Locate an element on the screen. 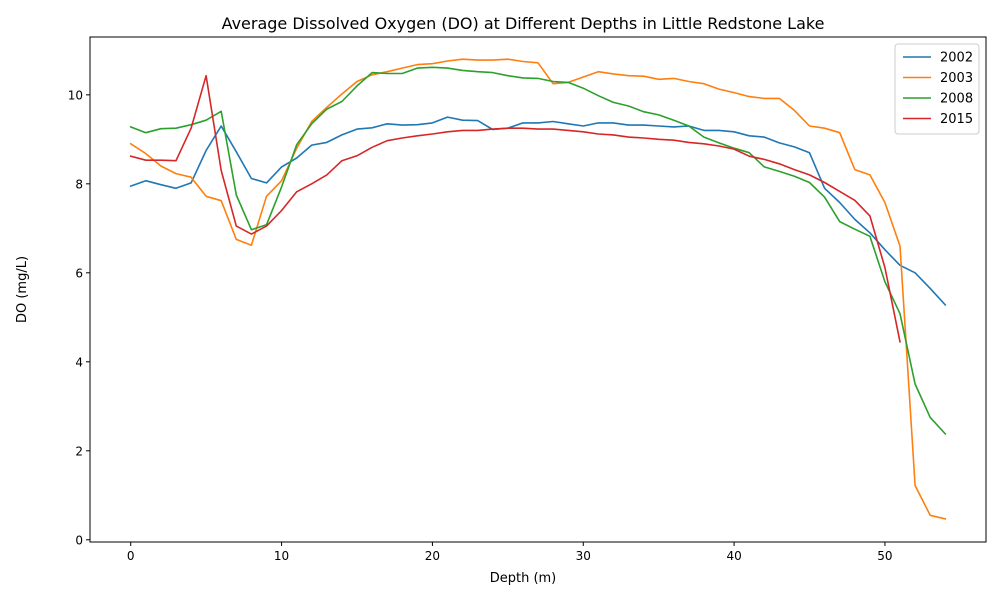  legend-label: 2008 is located at coordinates (956, 99).